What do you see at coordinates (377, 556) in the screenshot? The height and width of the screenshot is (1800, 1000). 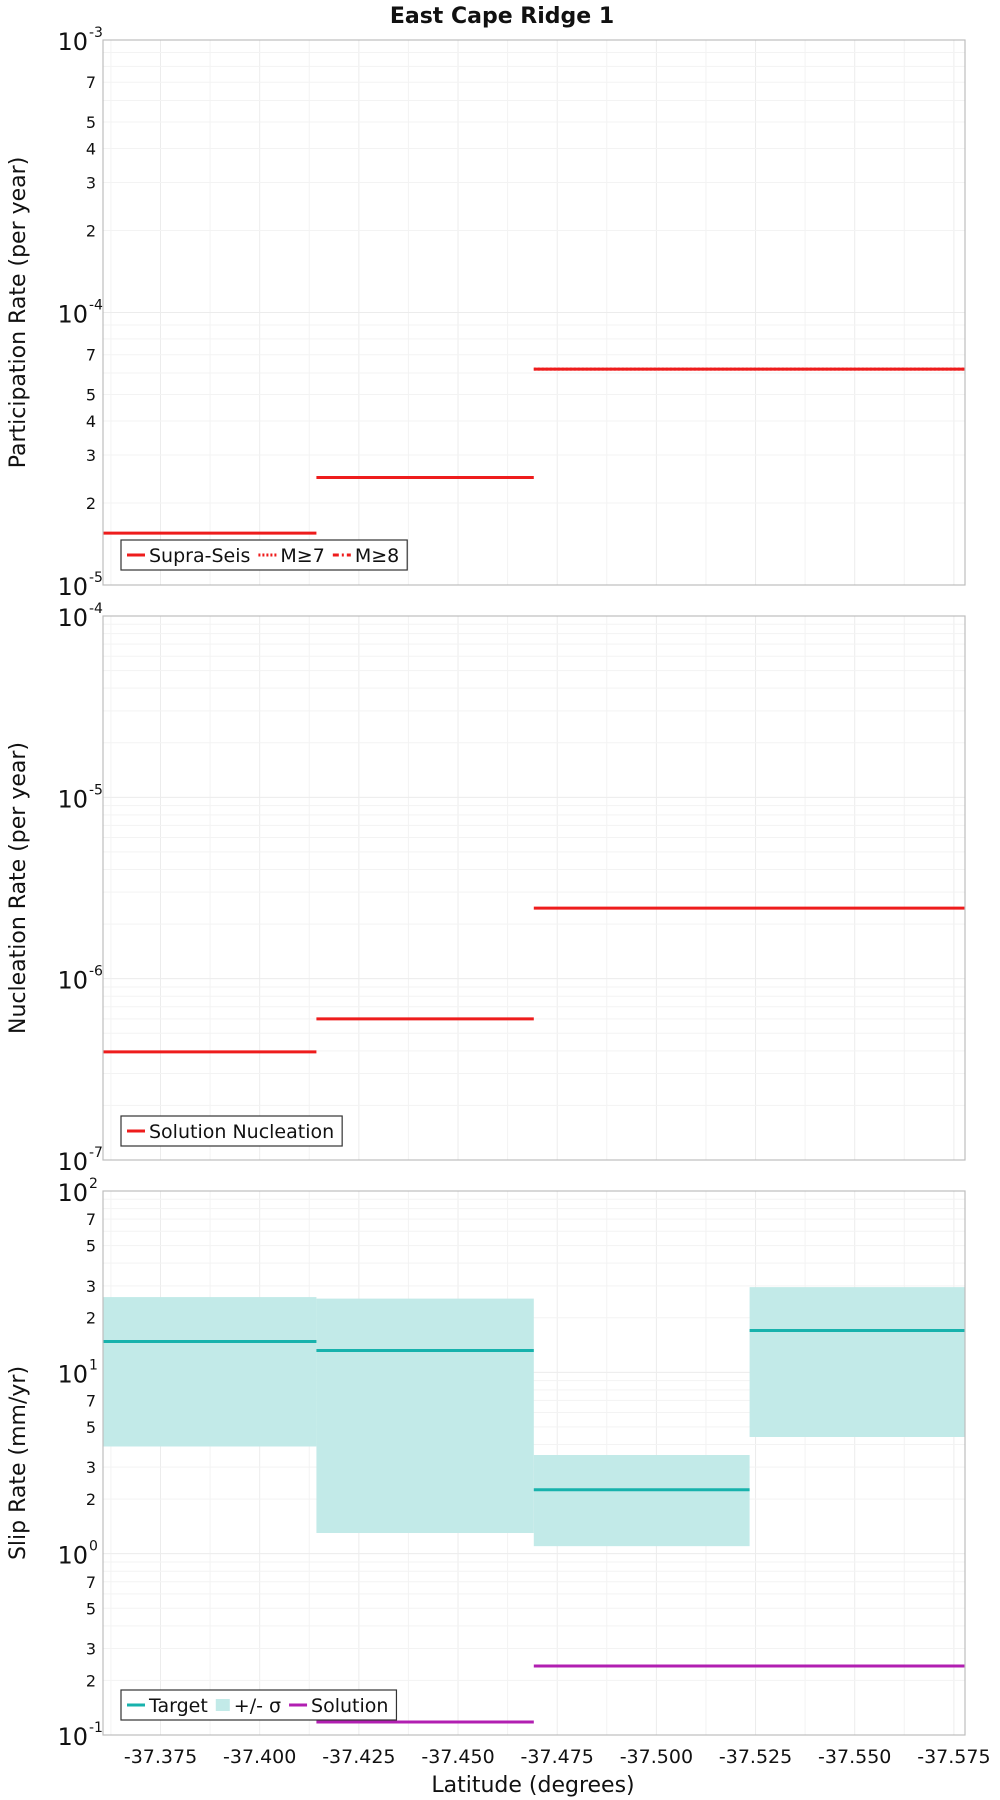 I see `legend-label: M≥8` at bounding box center [377, 556].